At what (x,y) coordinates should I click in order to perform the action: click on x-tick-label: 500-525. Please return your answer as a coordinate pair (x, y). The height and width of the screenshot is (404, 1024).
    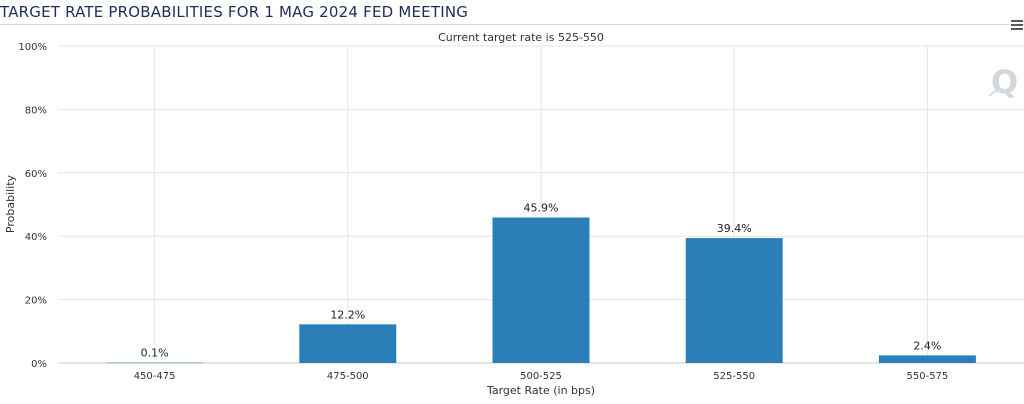
    Looking at the image, I should click on (541, 376).